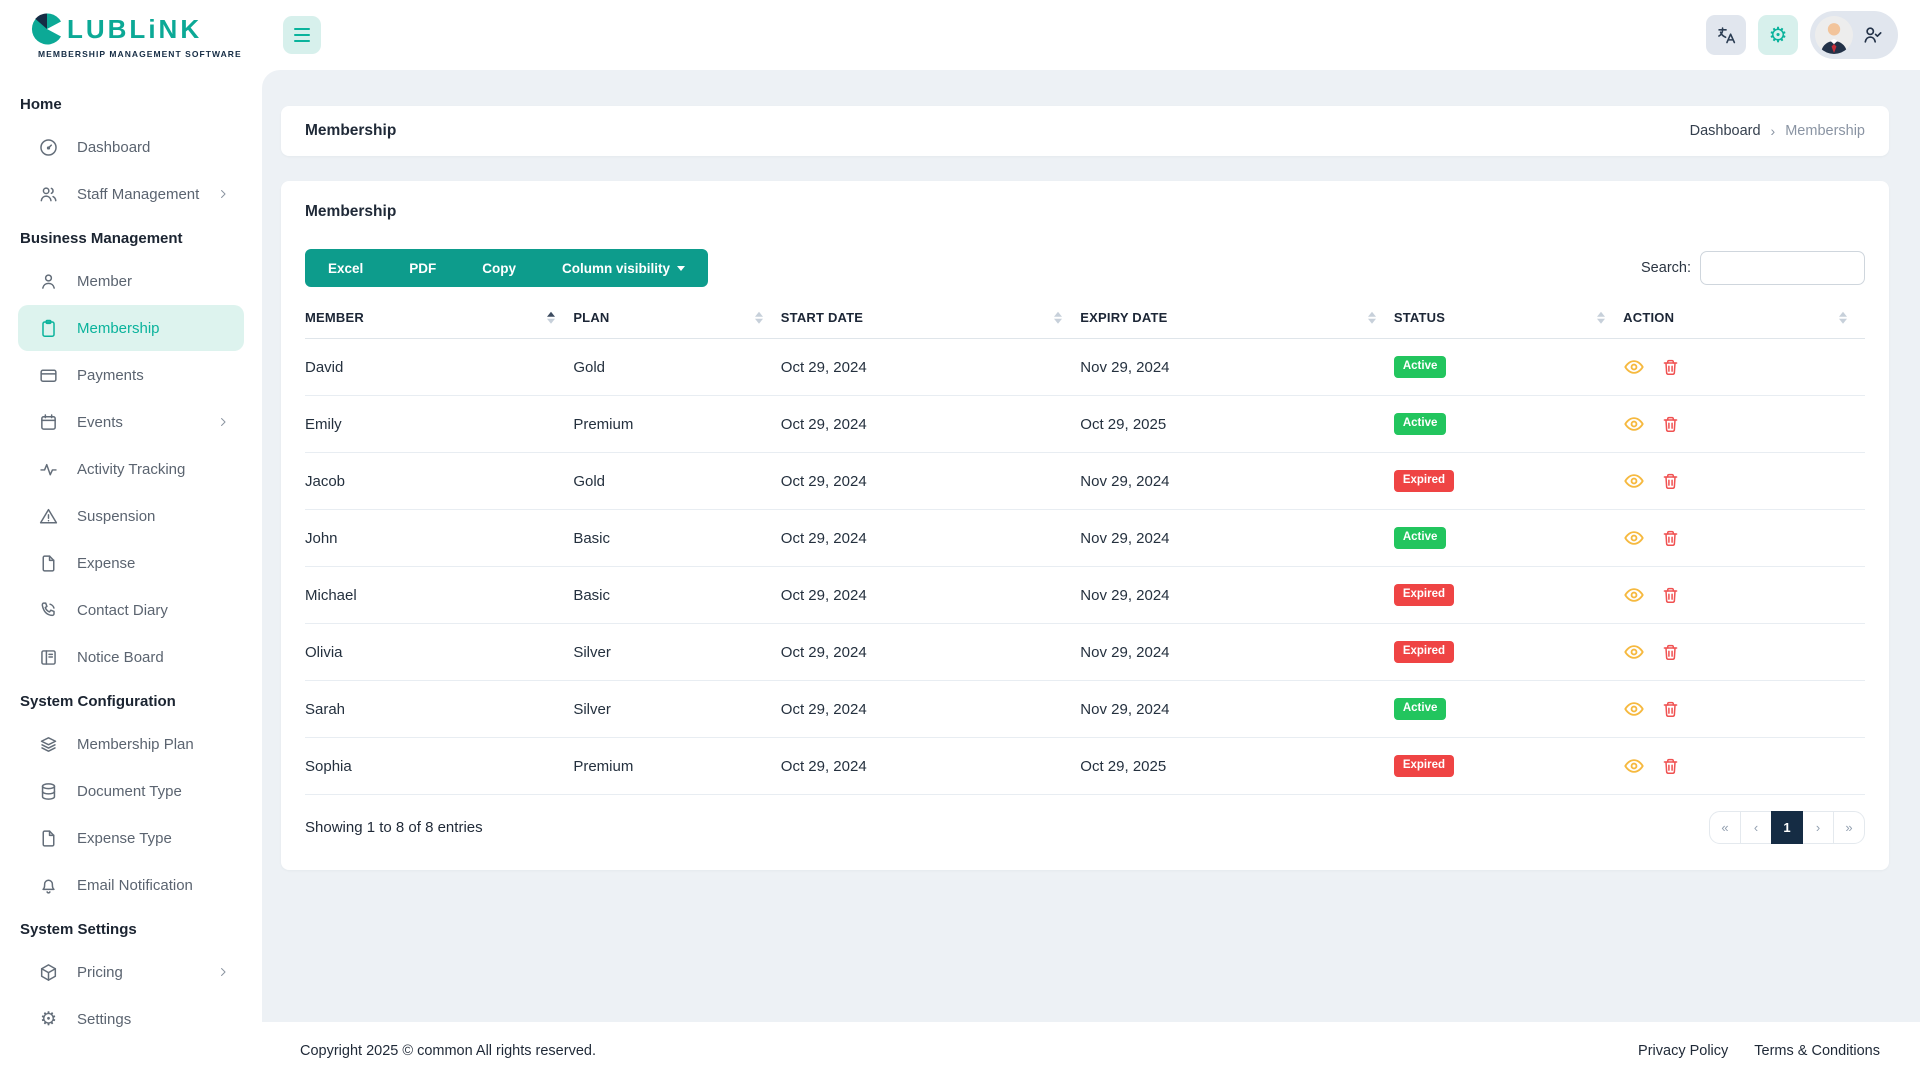  Describe the element at coordinates (1787, 827) in the screenshot. I see `page-1-button: 1` at that location.